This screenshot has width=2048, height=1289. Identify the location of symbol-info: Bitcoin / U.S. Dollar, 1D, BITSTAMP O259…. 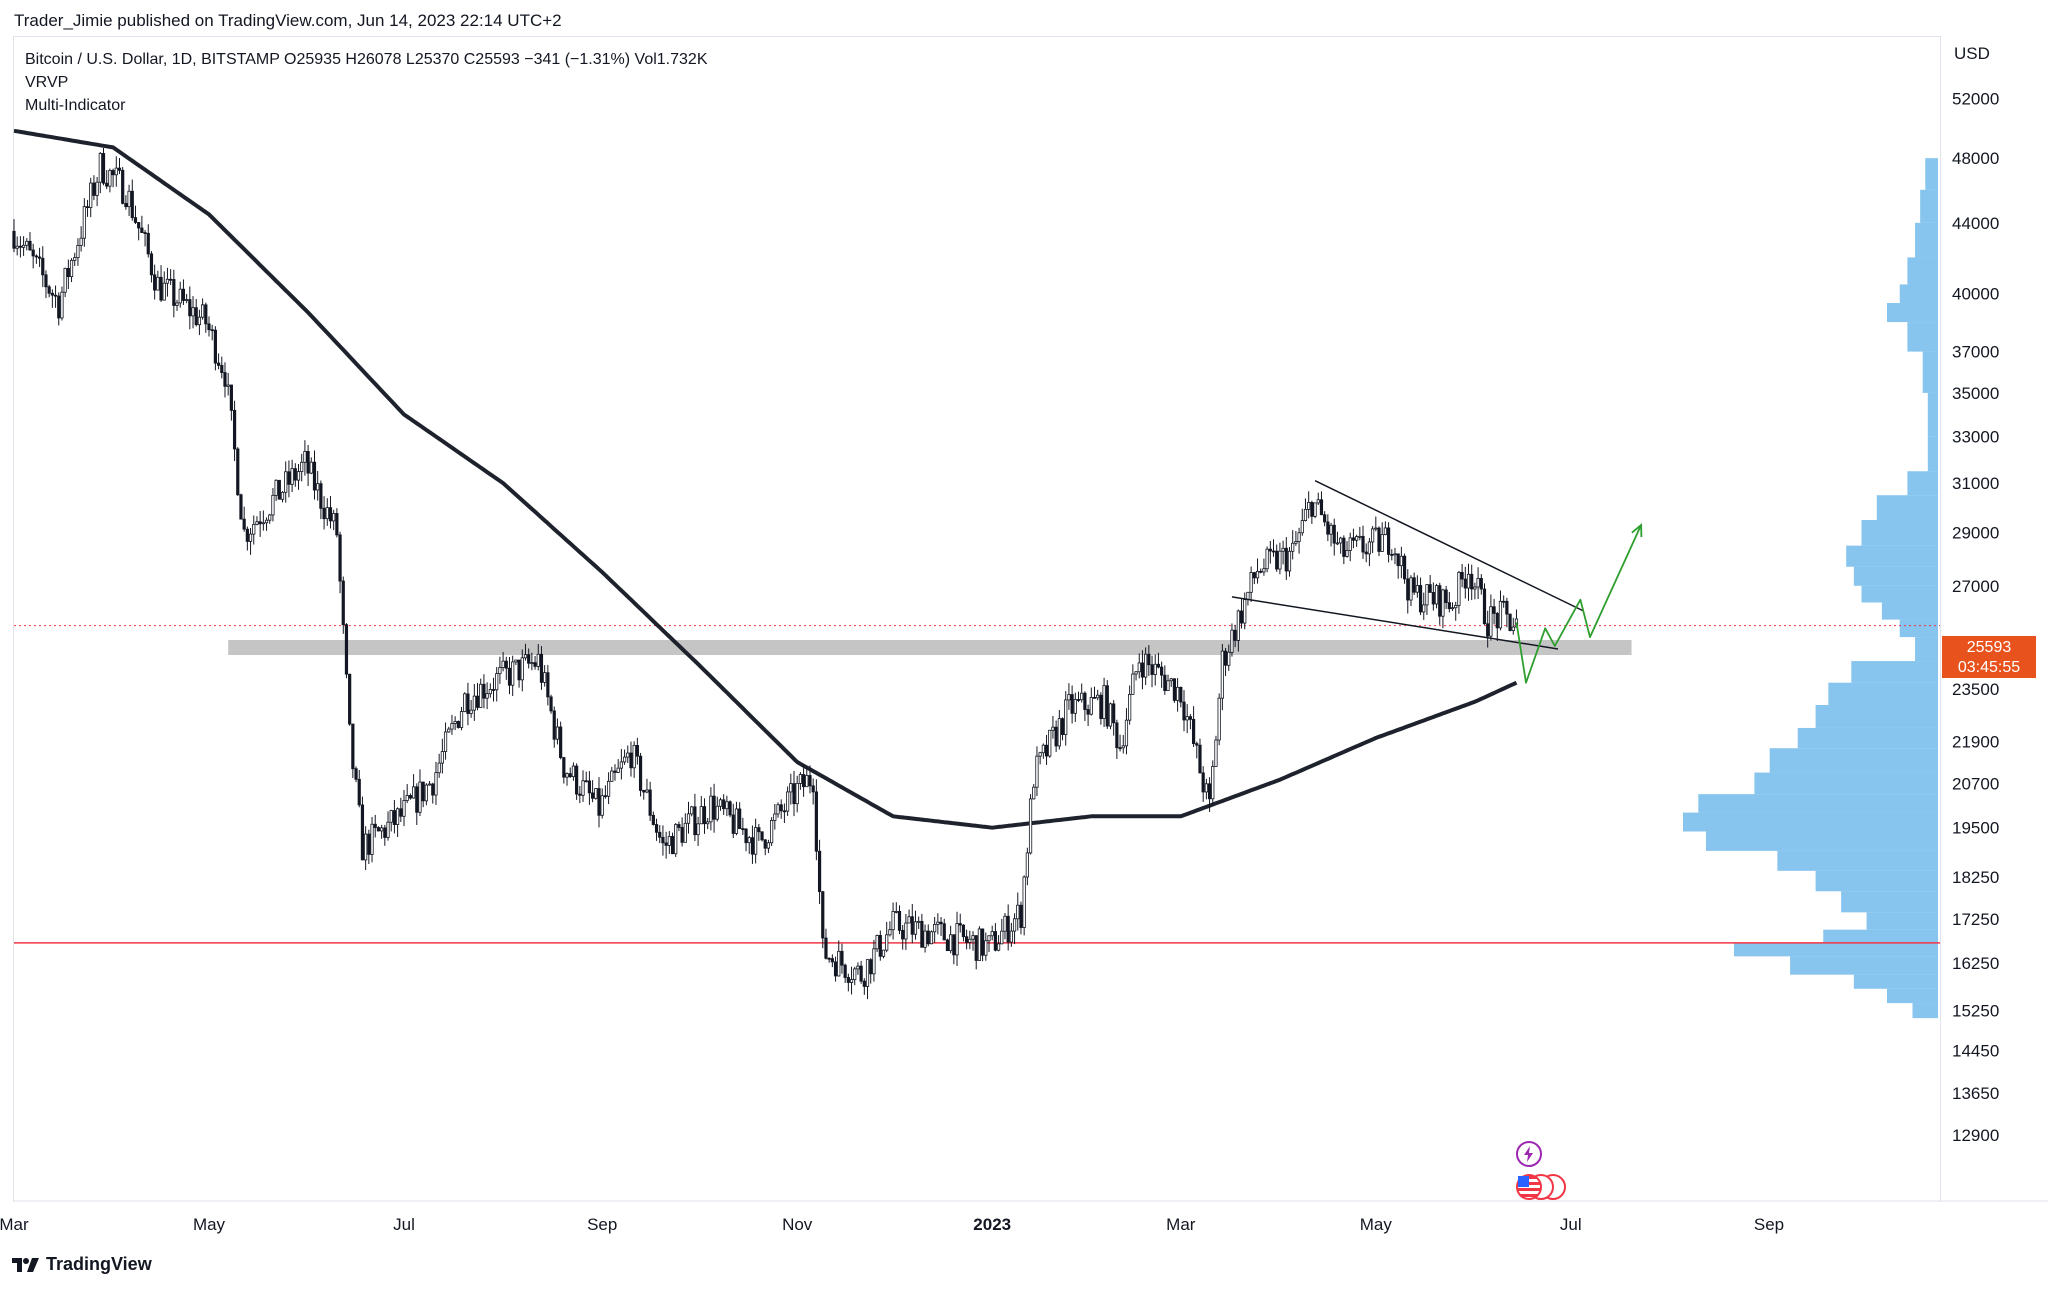
(366, 59).